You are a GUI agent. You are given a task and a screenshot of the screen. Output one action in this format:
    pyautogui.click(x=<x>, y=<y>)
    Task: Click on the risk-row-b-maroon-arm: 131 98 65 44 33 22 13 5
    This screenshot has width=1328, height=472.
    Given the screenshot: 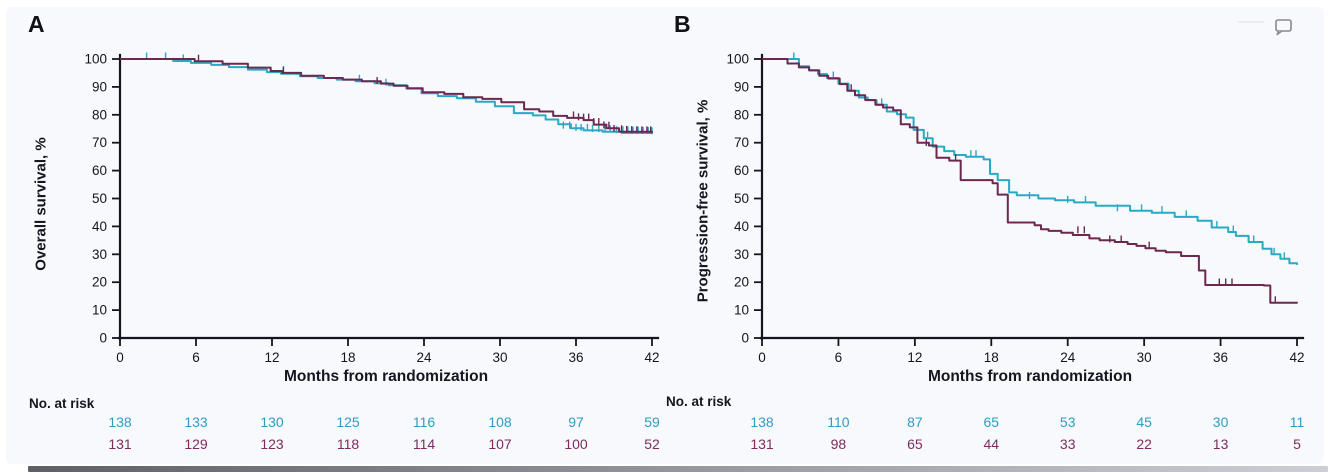 What is the action you would take?
    pyautogui.click(x=1025, y=444)
    